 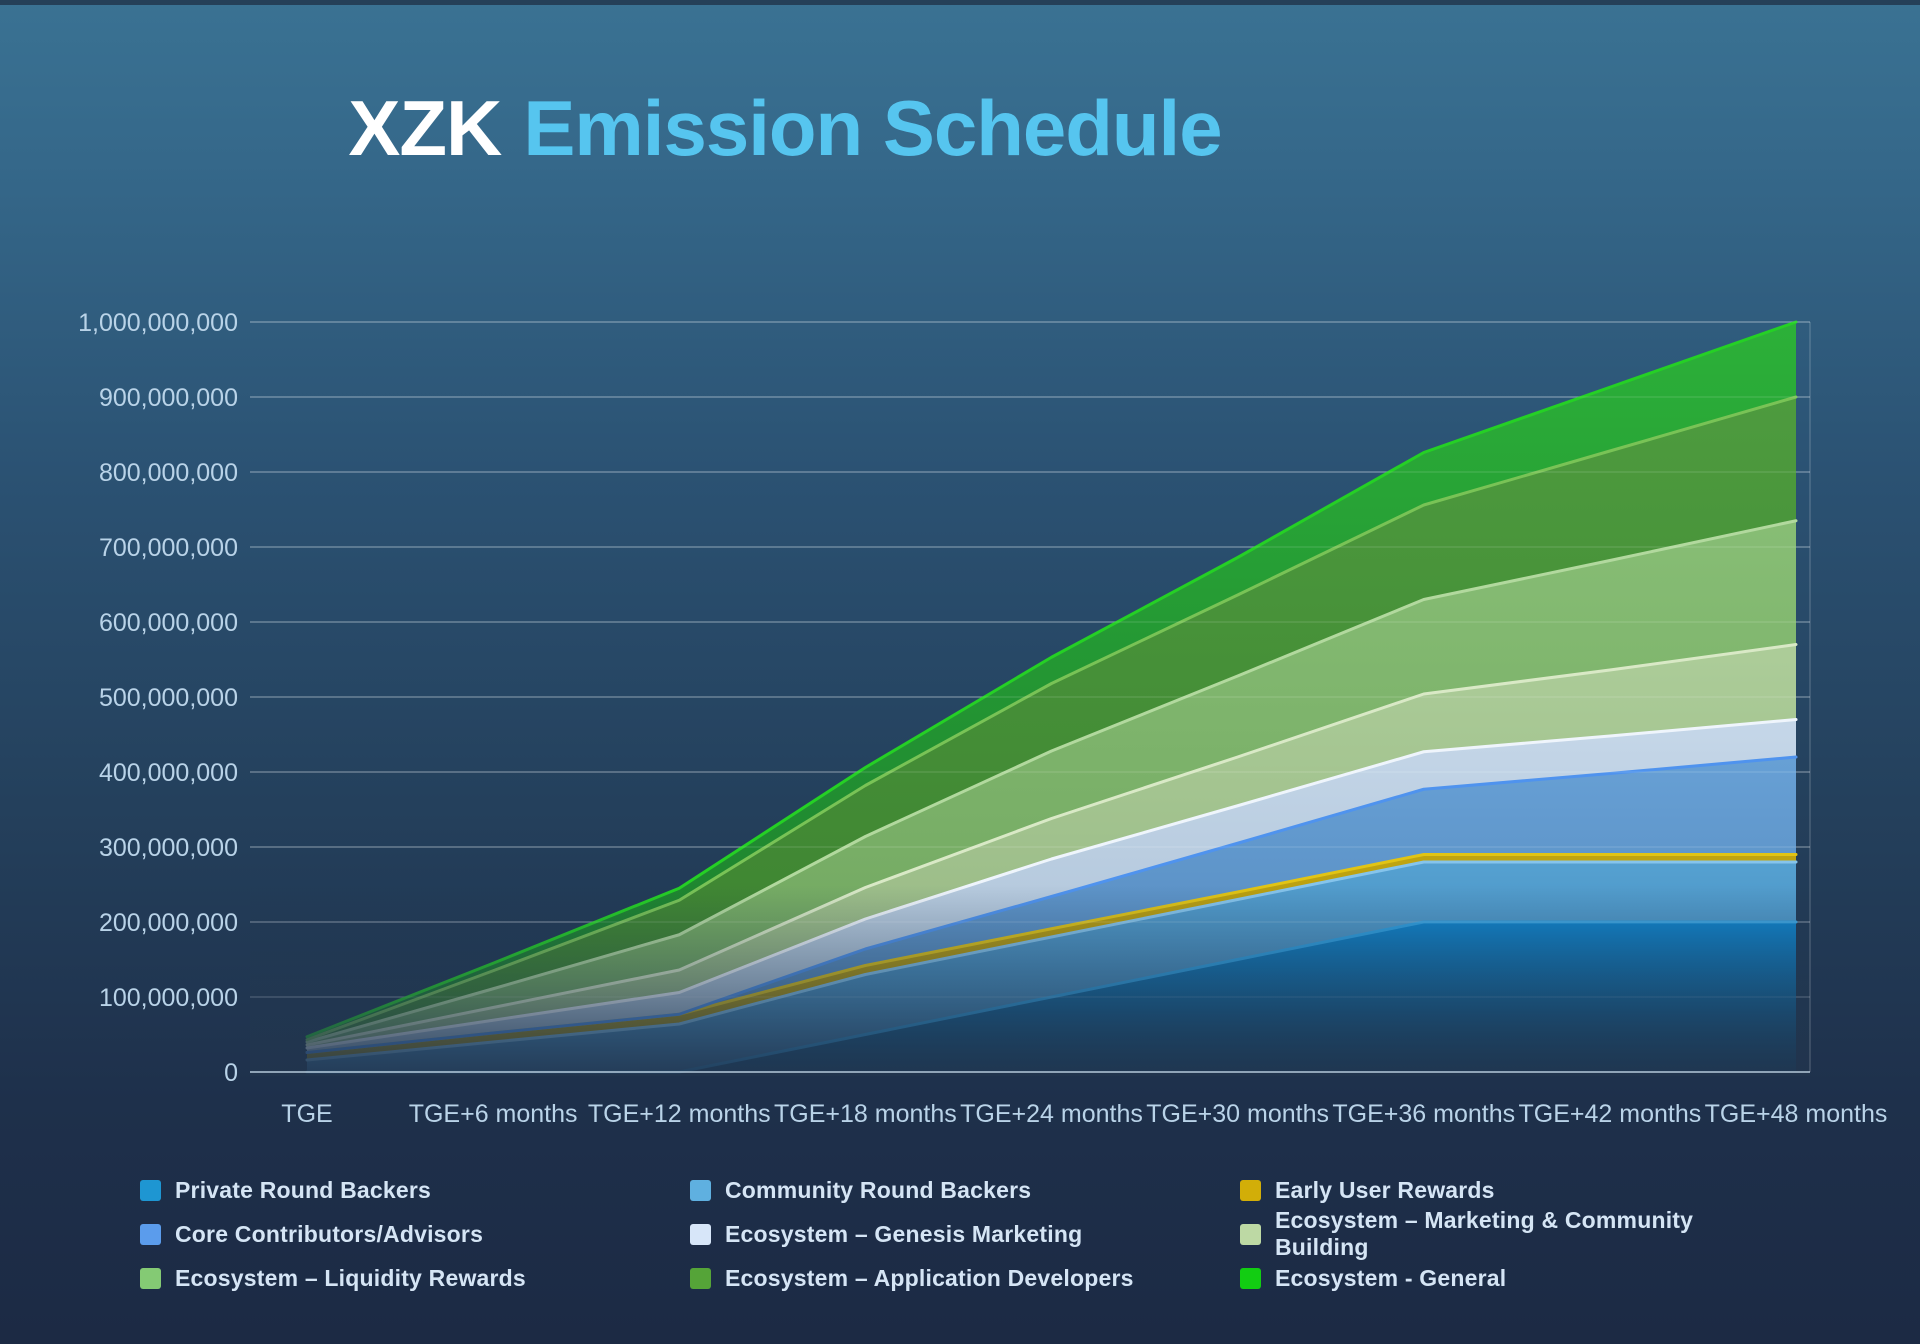 What do you see at coordinates (231, 1073) in the screenshot?
I see `y-axis-tick-label: 0` at bounding box center [231, 1073].